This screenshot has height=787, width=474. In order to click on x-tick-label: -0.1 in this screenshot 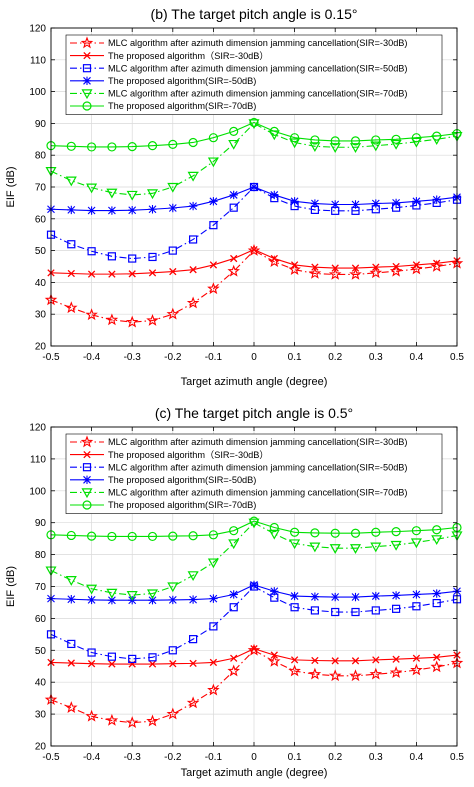, I will do `click(214, 757)`.